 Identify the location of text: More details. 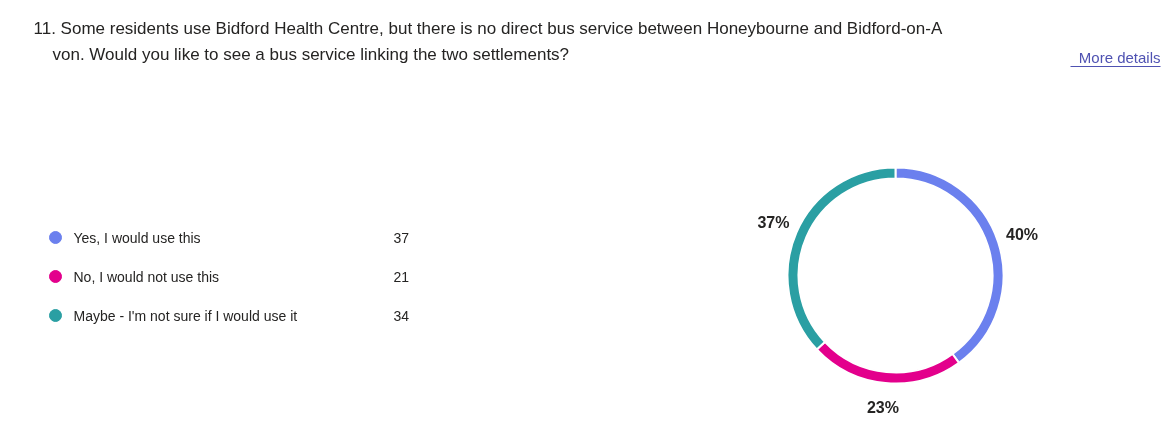
(1119, 57).